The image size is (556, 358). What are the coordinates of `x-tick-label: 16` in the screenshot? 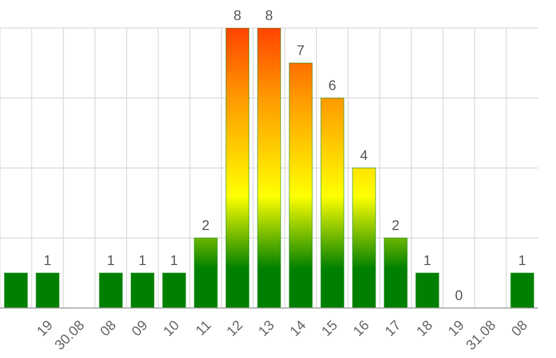 It's located at (361, 328).